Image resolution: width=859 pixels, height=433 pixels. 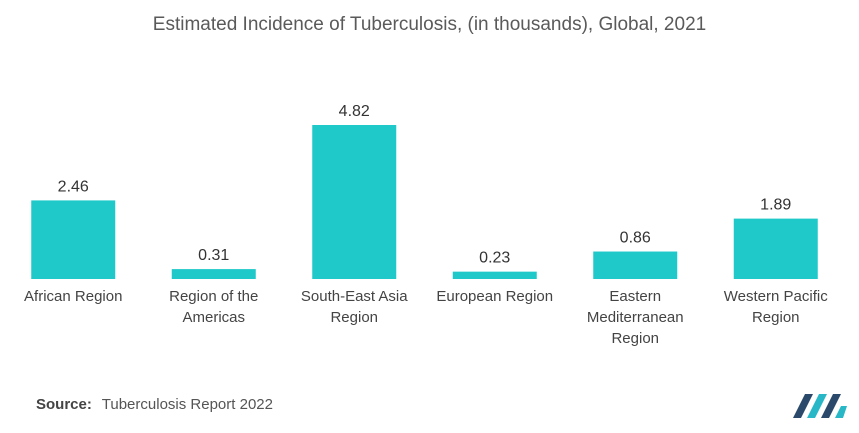 What do you see at coordinates (494, 258) in the screenshot?
I see `data-label-4: 0.23` at bounding box center [494, 258].